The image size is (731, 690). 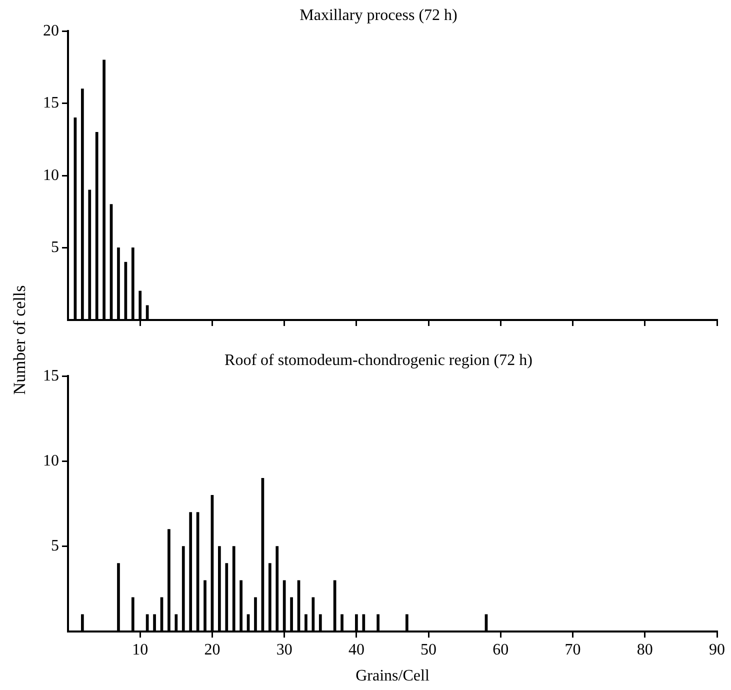 What do you see at coordinates (500, 649) in the screenshot?
I see `x-tick-label: 60` at bounding box center [500, 649].